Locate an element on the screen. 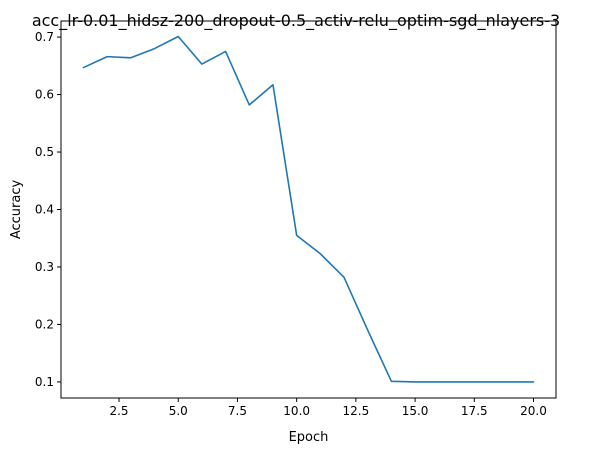 The height and width of the screenshot is (455, 593). x-tick-label: 2.5 is located at coordinates (118, 411).